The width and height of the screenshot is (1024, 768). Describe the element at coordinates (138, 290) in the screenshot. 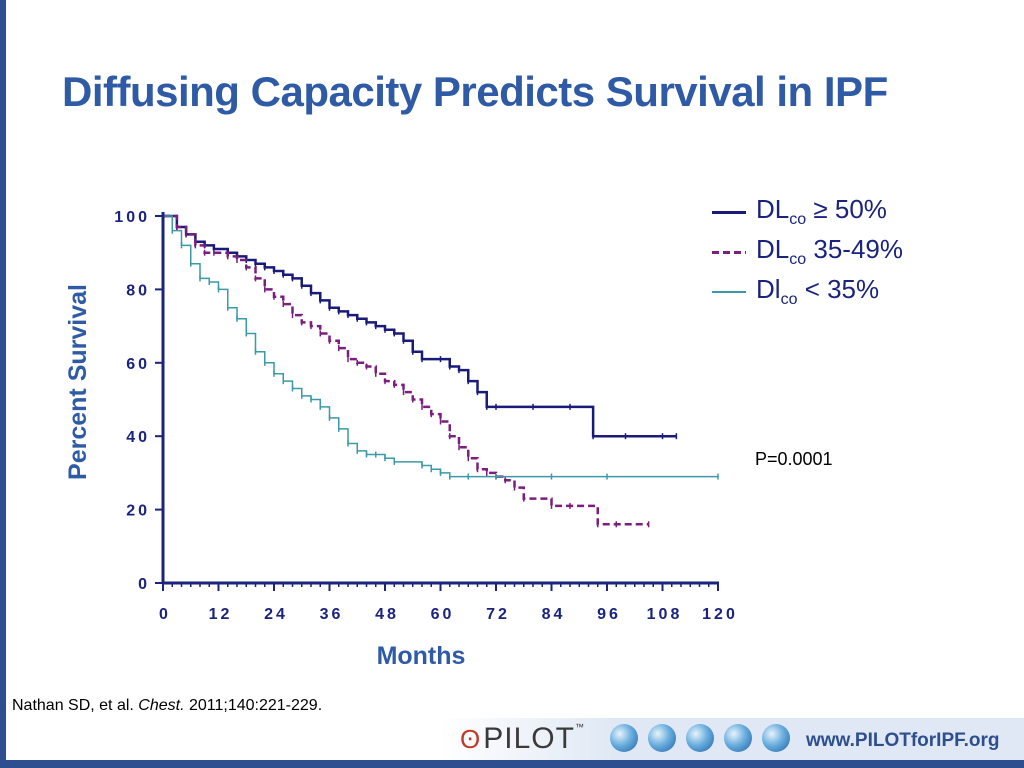

I see `y-tick-label: 80` at that location.